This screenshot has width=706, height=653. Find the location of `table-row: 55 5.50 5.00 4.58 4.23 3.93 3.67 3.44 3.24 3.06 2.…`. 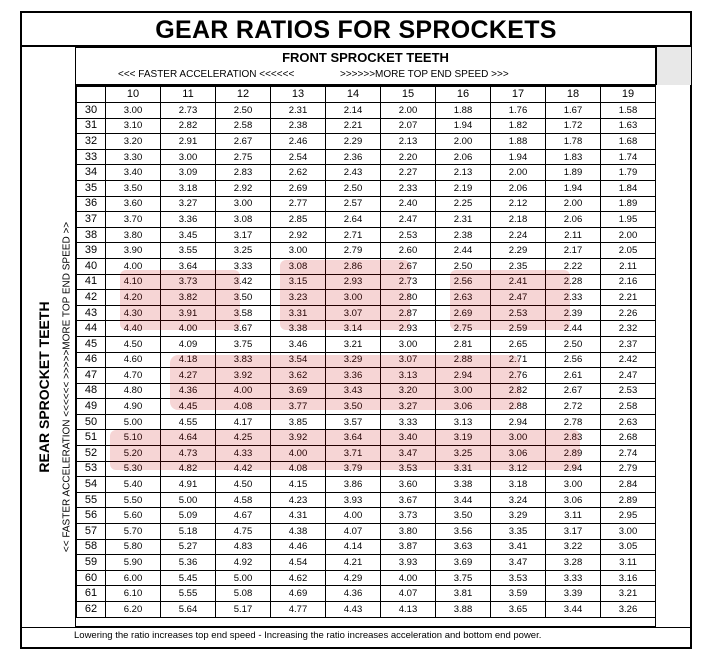

table-row: 55 5.50 5.00 4.58 4.23 3.93 3.67 3.44 3.24 3.06 2.… is located at coordinates (366, 500).